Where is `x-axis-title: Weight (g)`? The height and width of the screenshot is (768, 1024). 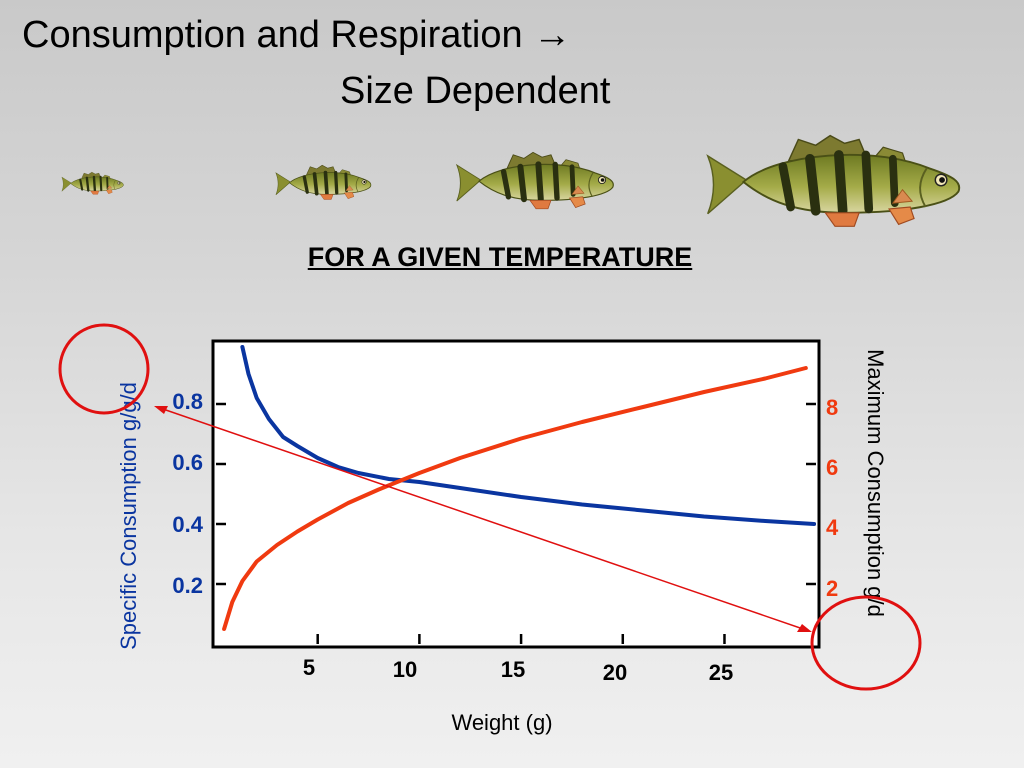
x-axis-title: Weight (g) is located at coordinates (501, 722).